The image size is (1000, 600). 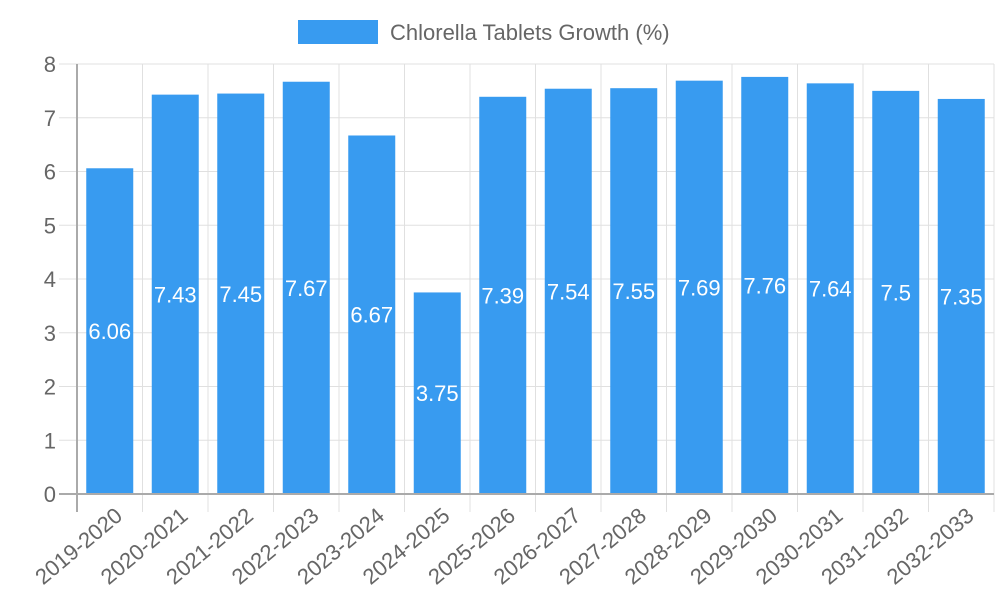 What do you see at coordinates (50, 387) in the screenshot?
I see `y-tick-label: 2` at bounding box center [50, 387].